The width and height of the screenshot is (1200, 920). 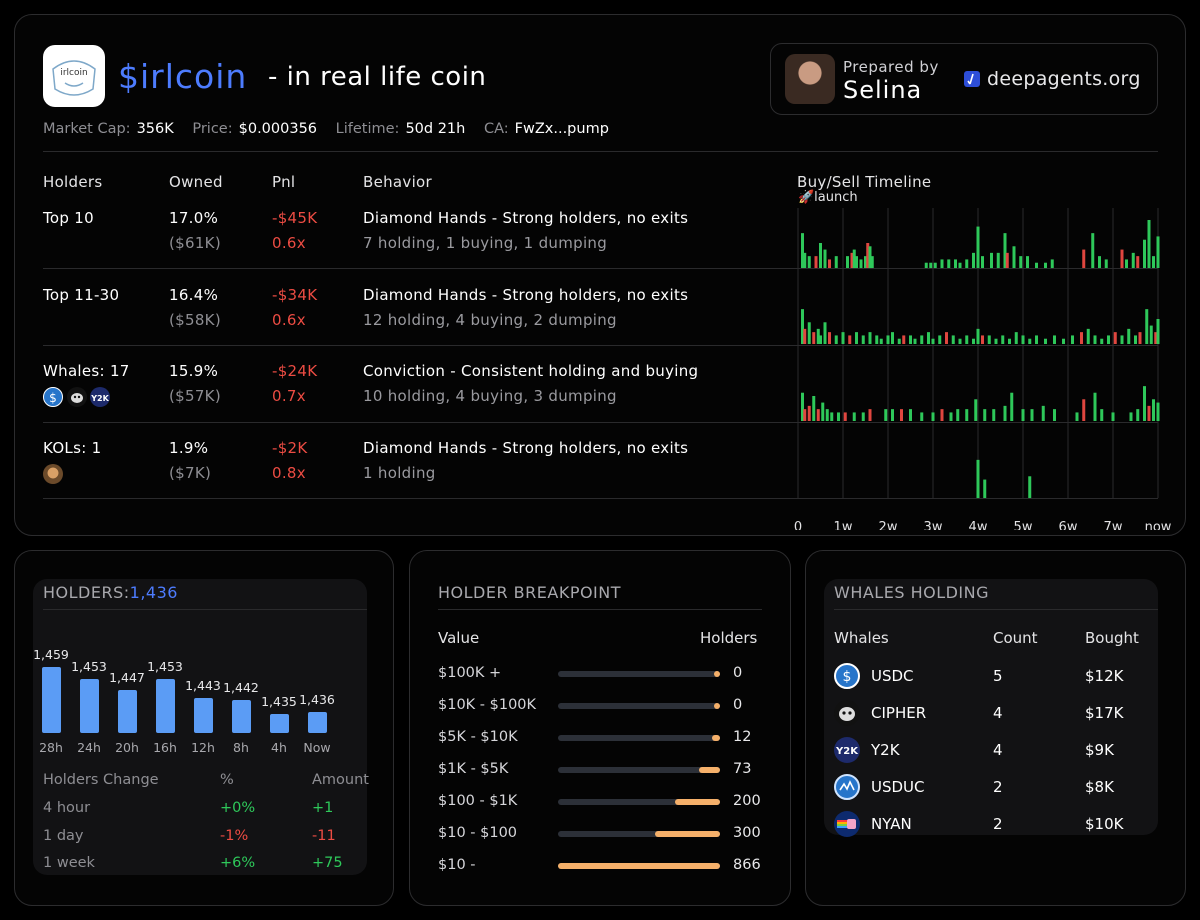 What do you see at coordinates (203, 685) in the screenshot?
I see `holders-bar-value: 1,443` at bounding box center [203, 685].